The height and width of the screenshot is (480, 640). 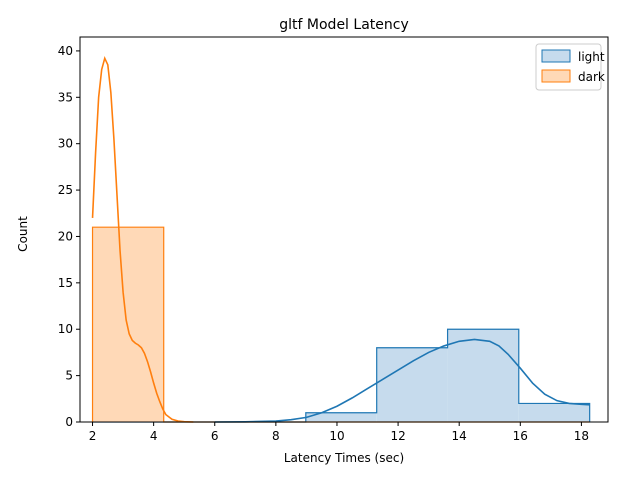 I want to click on y-tick-label-40: 40, so click(x=65, y=51).